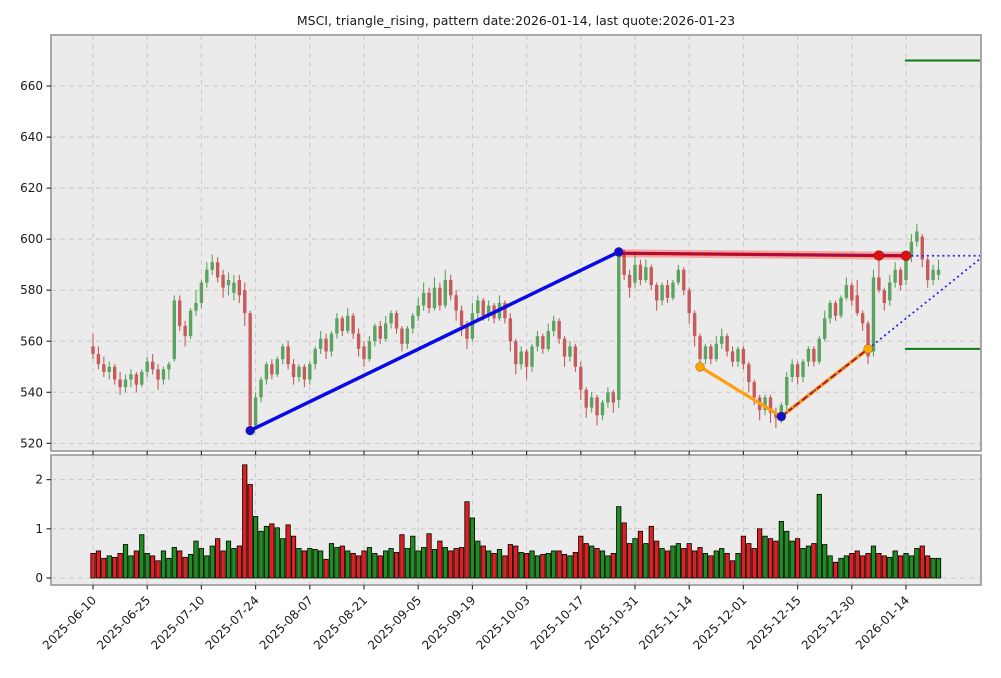  I want to click on volume-bars-group, so click(516, 521).